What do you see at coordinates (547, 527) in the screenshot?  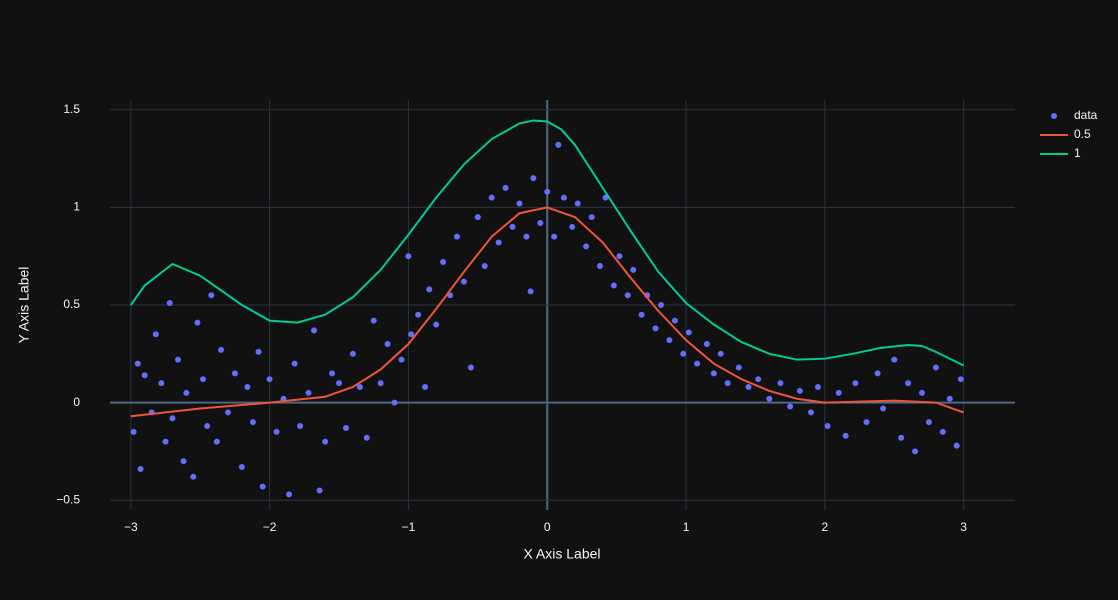 I see `x-tick-label: 0` at bounding box center [547, 527].